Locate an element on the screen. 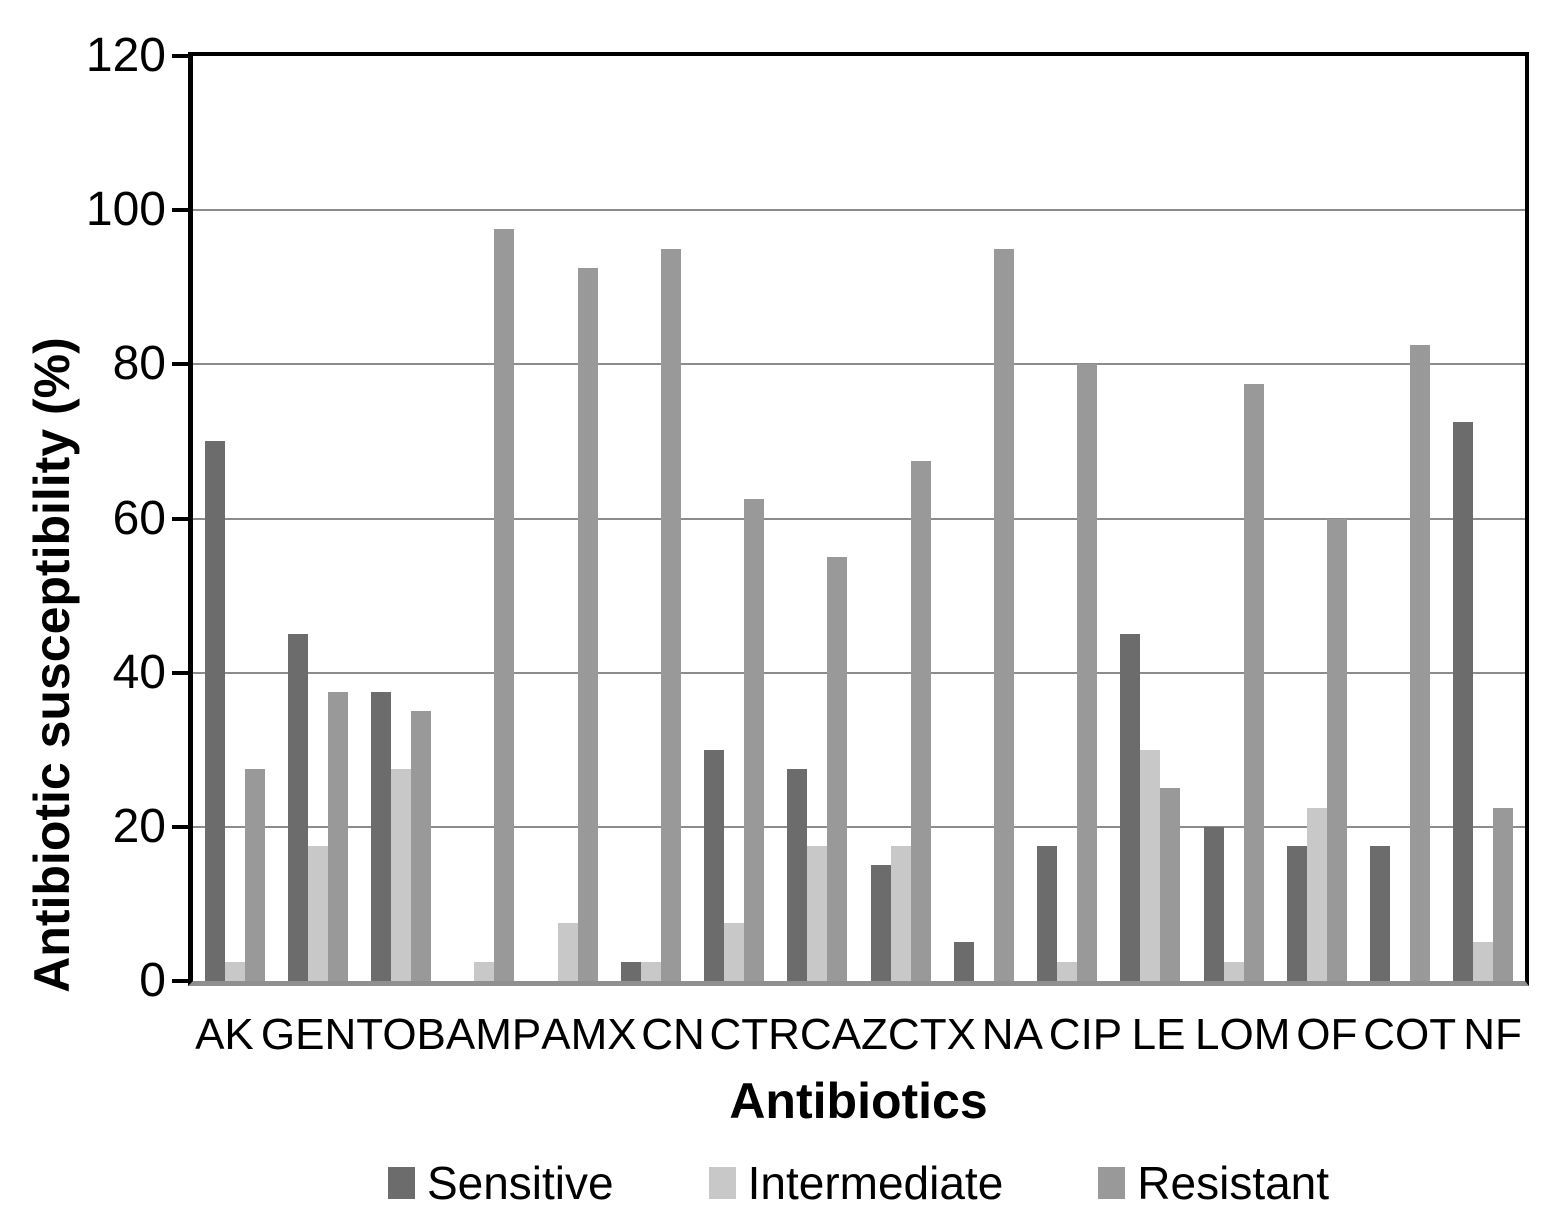  bar-resistant-caz is located at coordinates (837, 769).